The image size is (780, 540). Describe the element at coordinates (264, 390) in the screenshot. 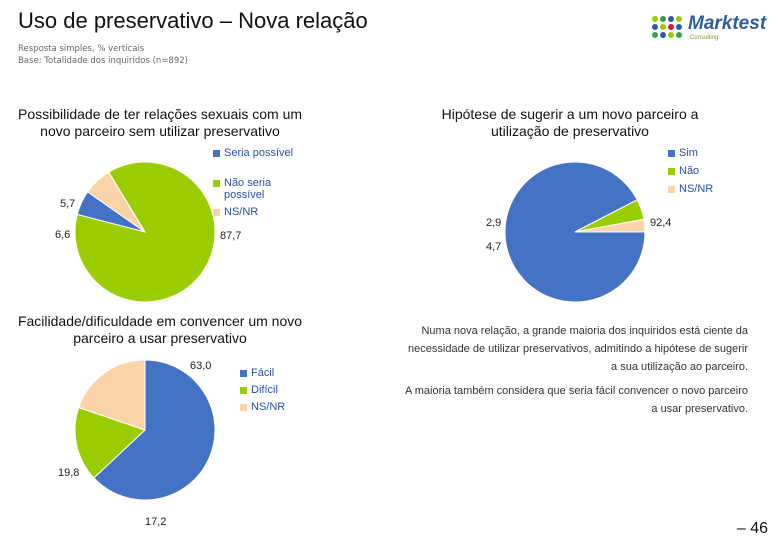

I see `chart3-legend-2: Difícil` at that location.